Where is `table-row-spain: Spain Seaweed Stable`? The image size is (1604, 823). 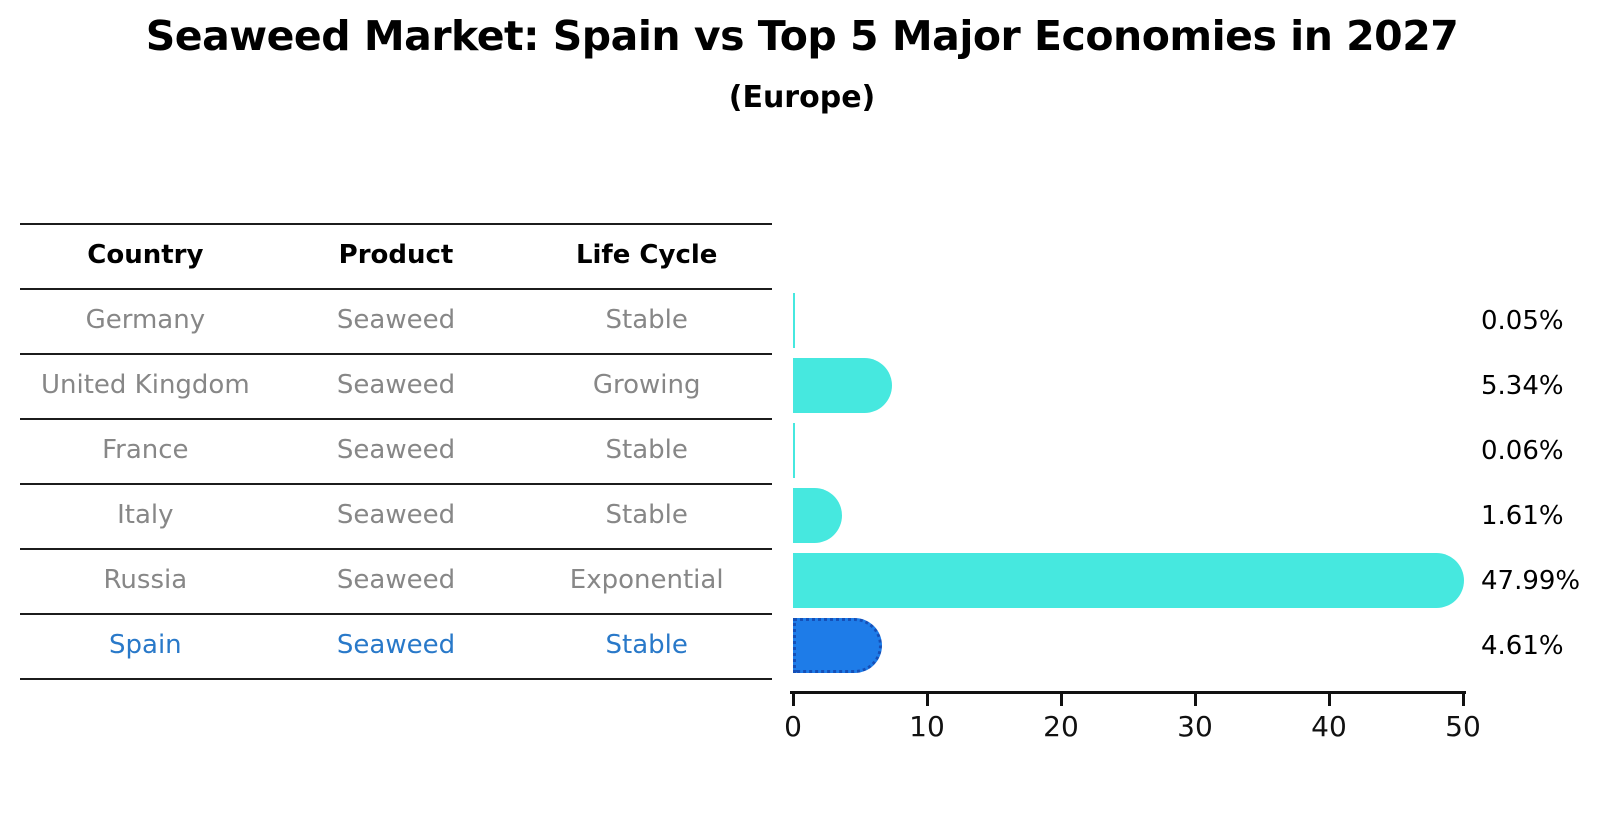 table-row-spain: Spain Seaweed Stable is located at coordinates (396, 645).